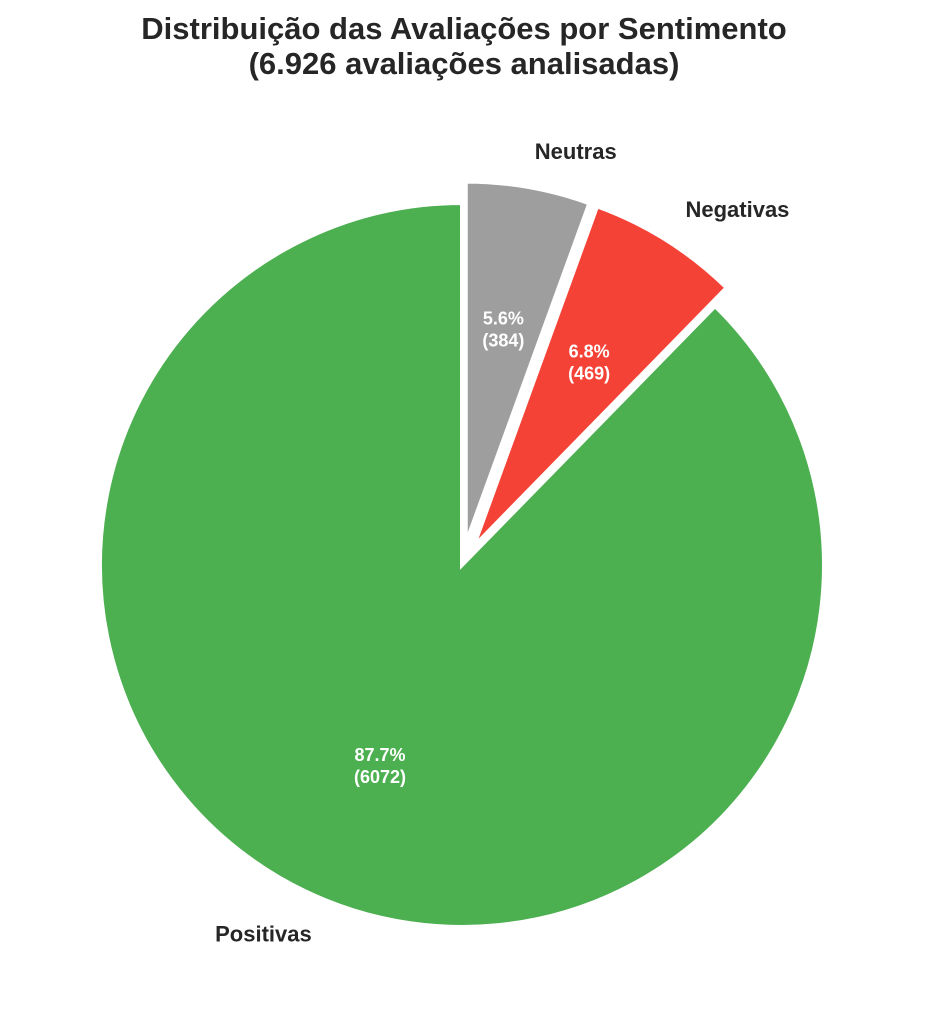 The width and height of the screenshot is (929, 1024). Describe the element at coordinates (737, 209) in the screenshot. I see `pie-label-negativas: Negativas` at that location.